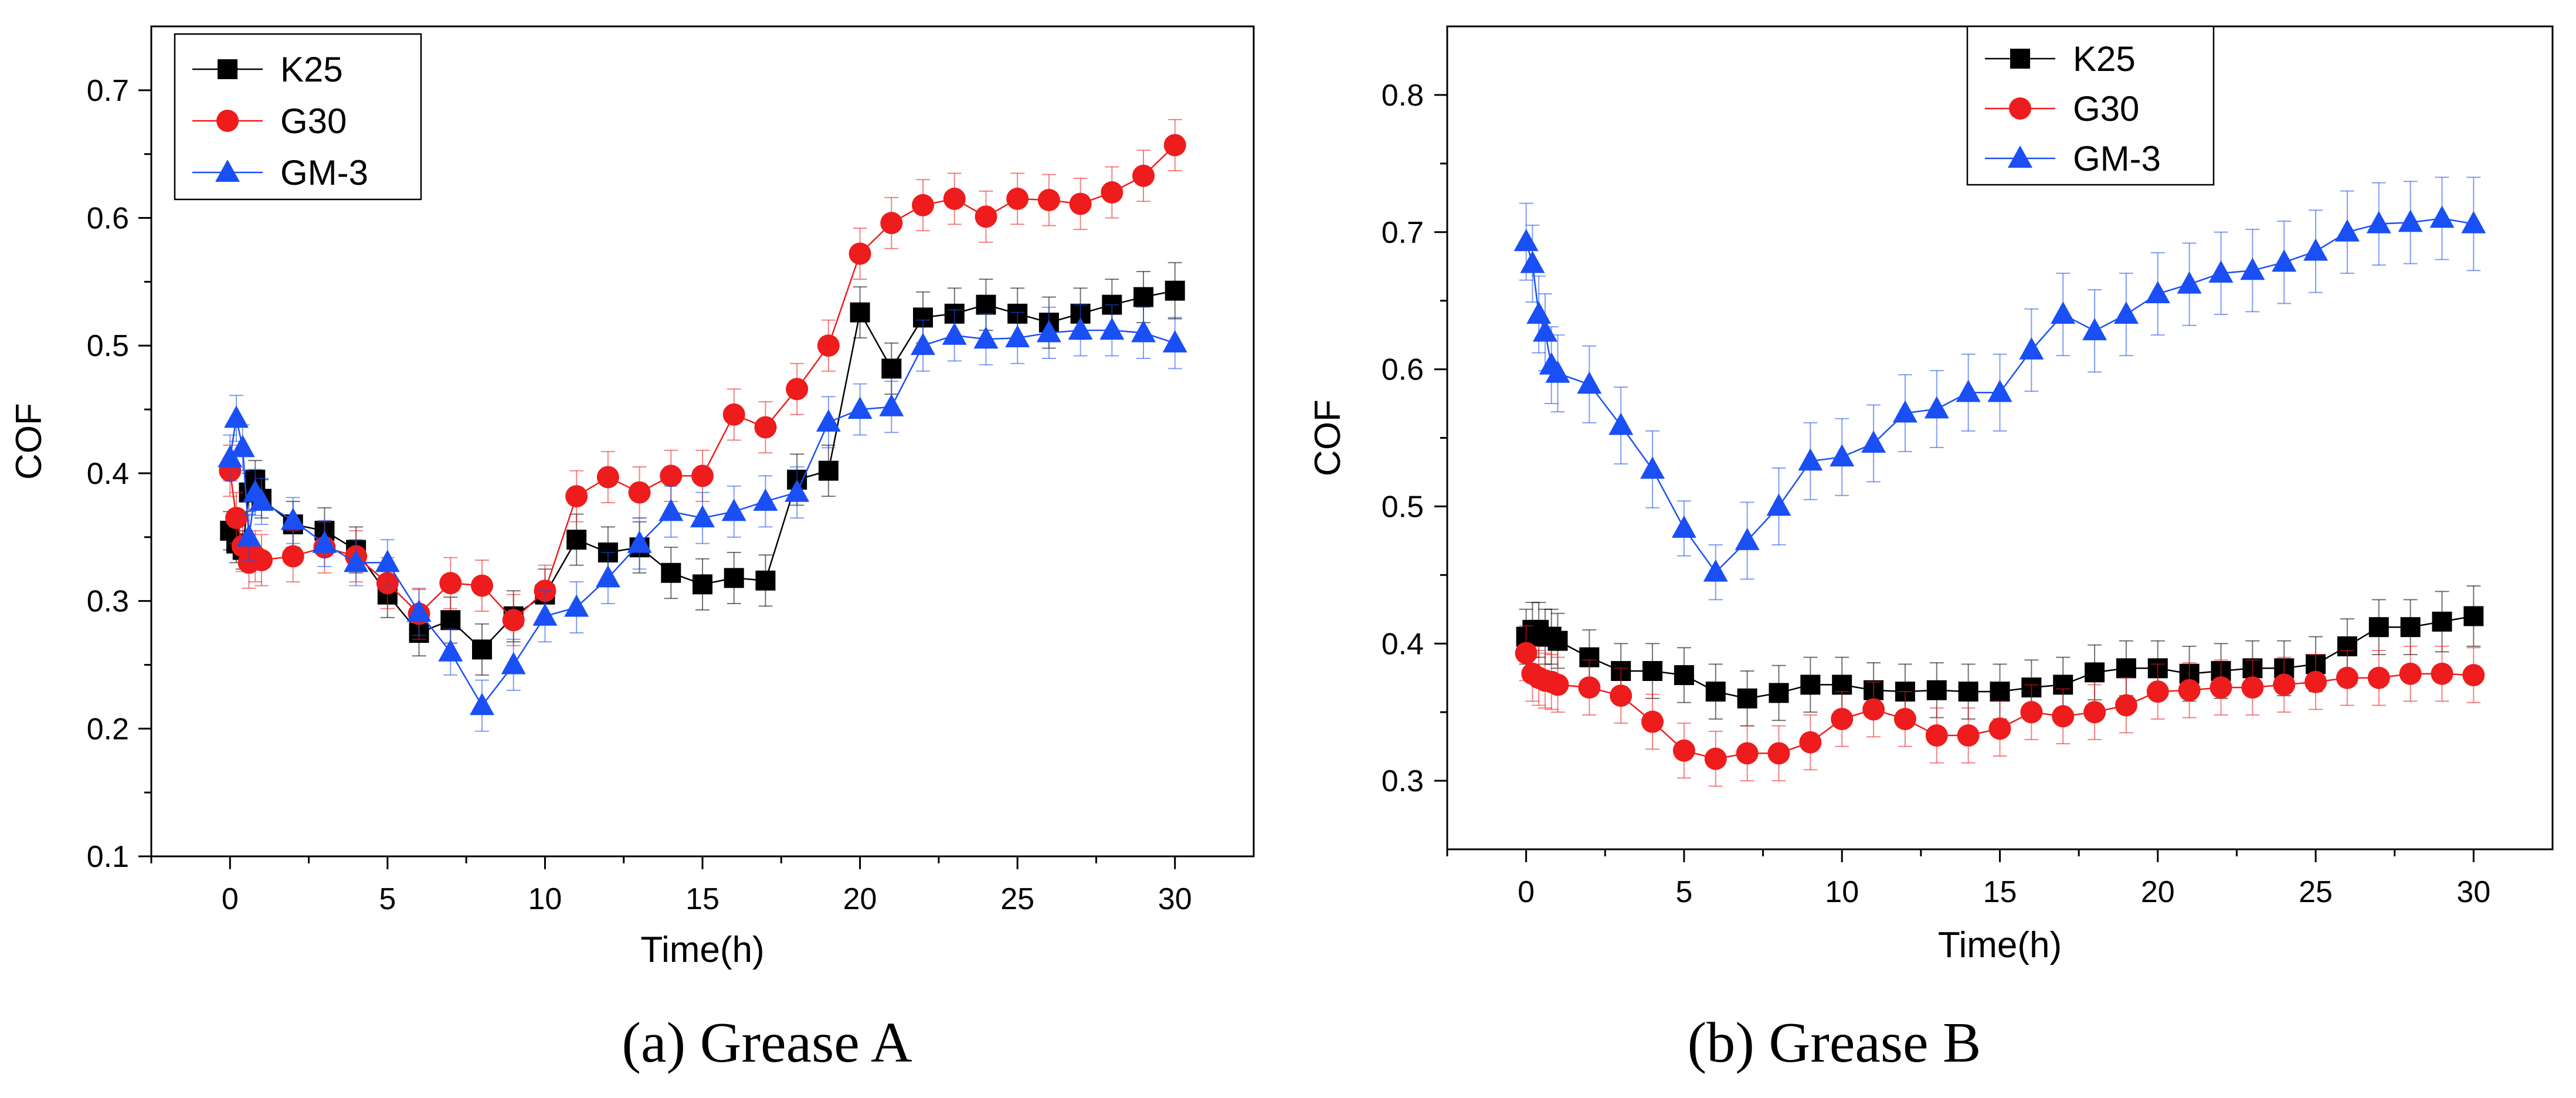  What do you see at coordinates (1526, 892) in the screenshot?
I see `x-tick-label: 0` at bounding box center [1526, 892].